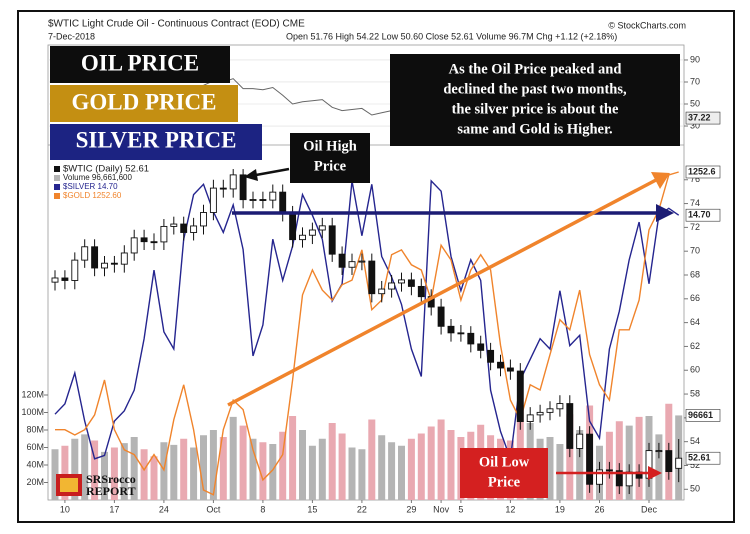  What do you see at coordinates (703, 415) in the screenshot?
I see `volume-last-bg` at bounding box center [703, 415].